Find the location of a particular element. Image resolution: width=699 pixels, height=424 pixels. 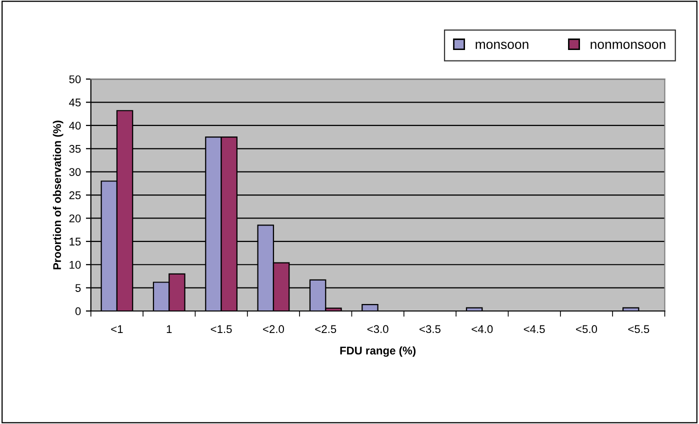

y-tick-label: 35 is located at coordinates (75, 148).